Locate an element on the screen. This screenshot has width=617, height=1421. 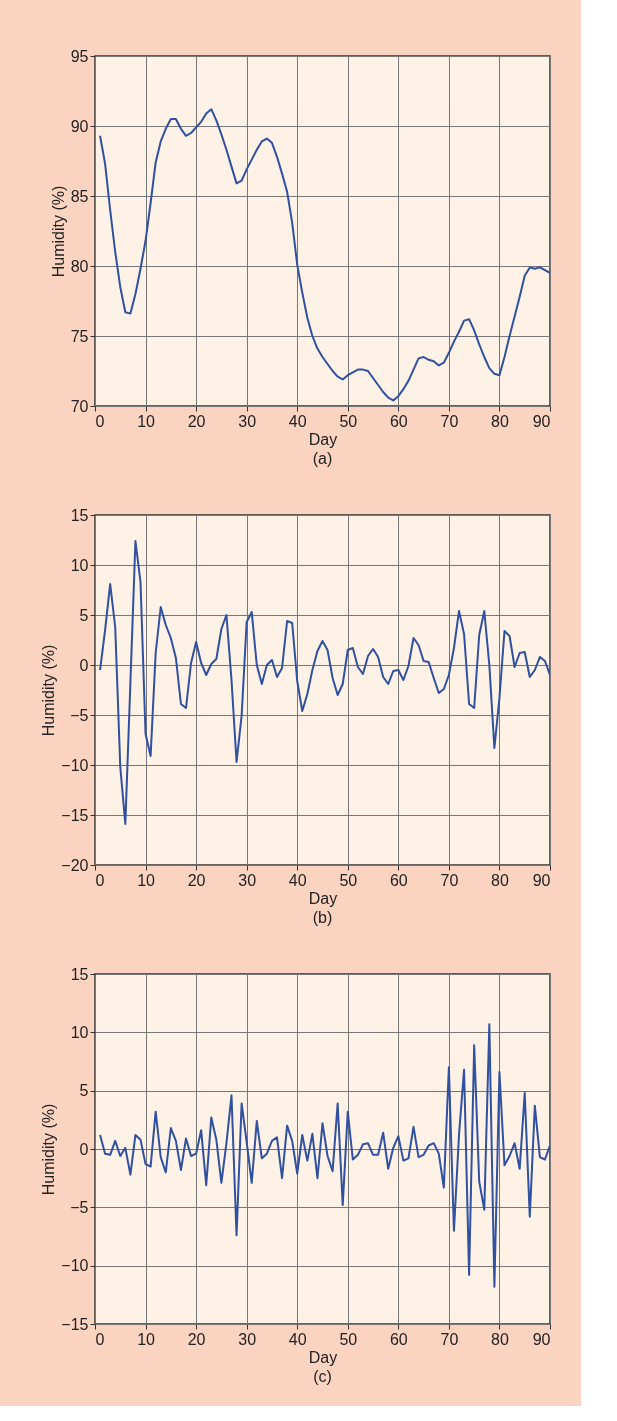
text: (b) is located at coordinates (322, 917).